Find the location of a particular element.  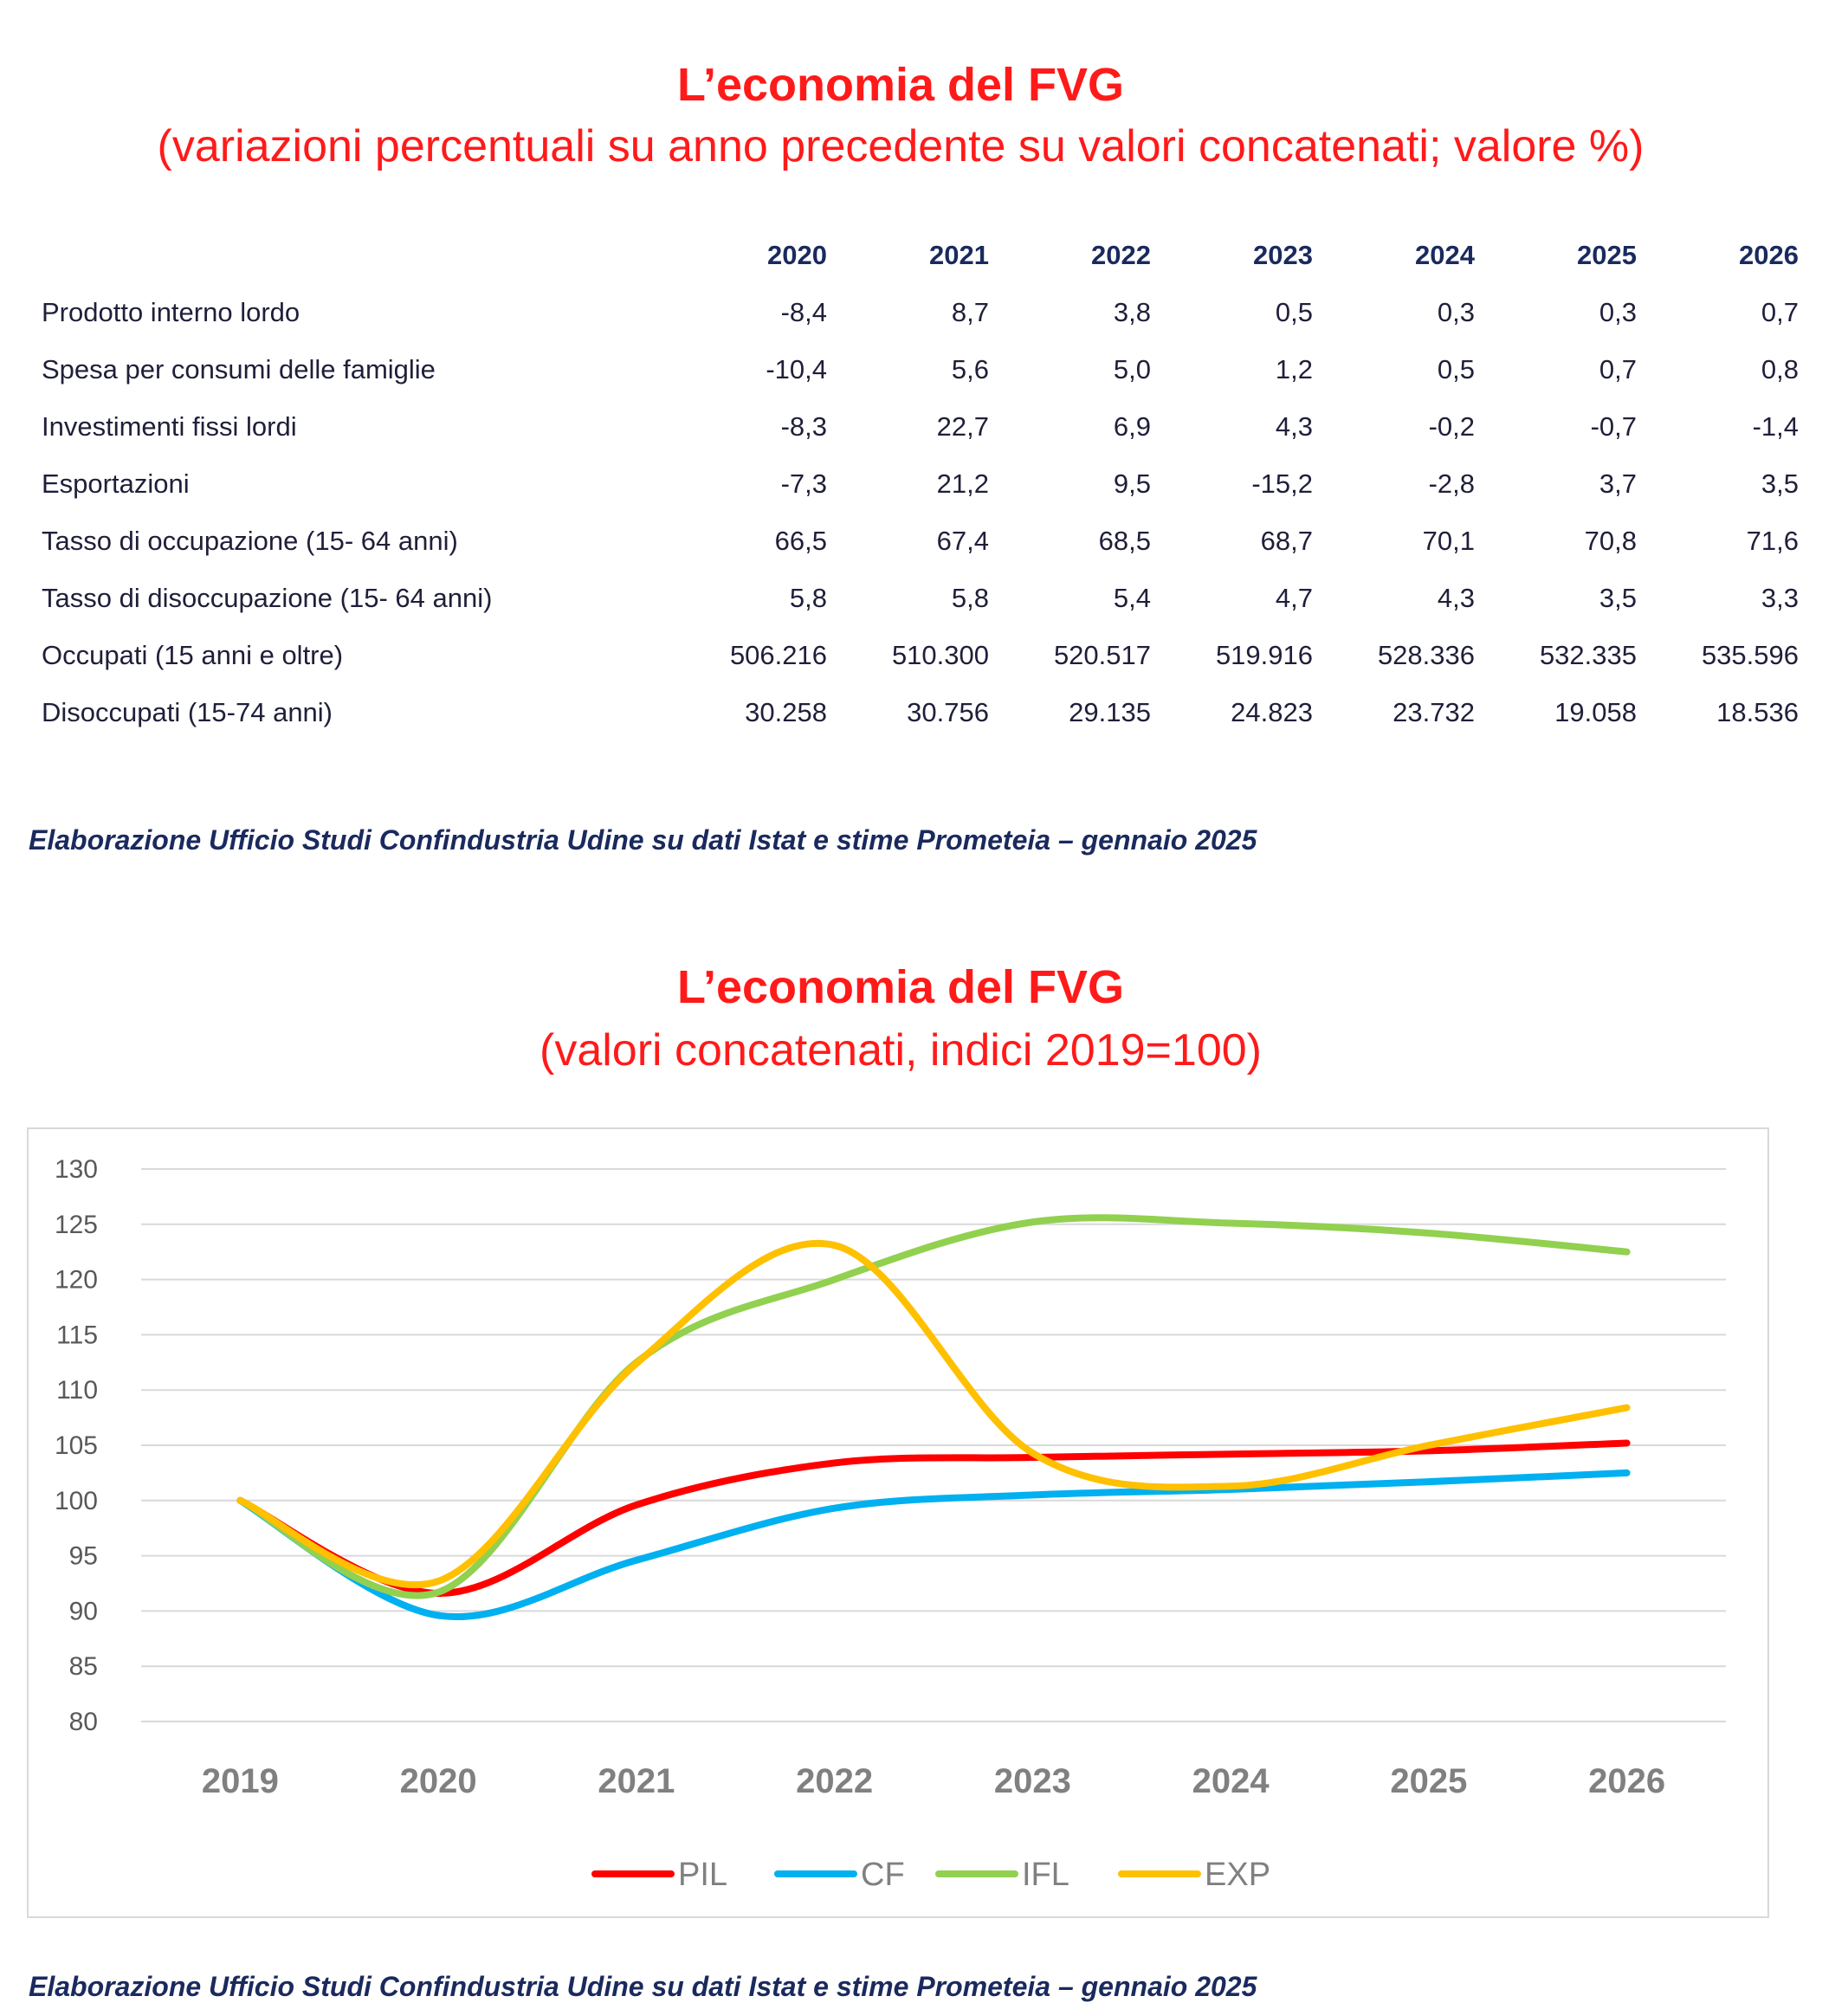

table-cell: 68,7 is located at coordinates (1286, 541).